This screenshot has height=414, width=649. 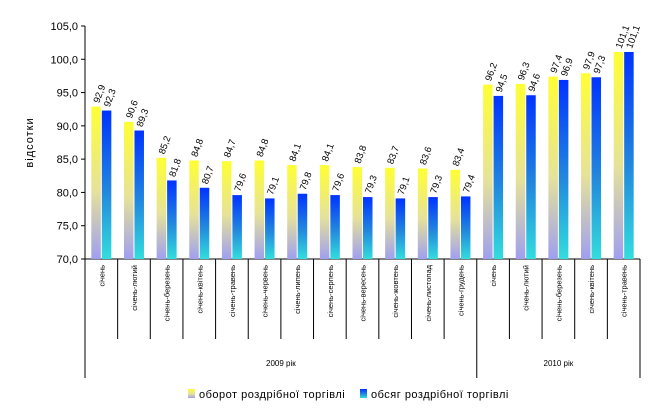 What do you see at coordinates (208, 175) in the screenshot?
I see `data-label: 80,7` at bounding box center [208, 175].